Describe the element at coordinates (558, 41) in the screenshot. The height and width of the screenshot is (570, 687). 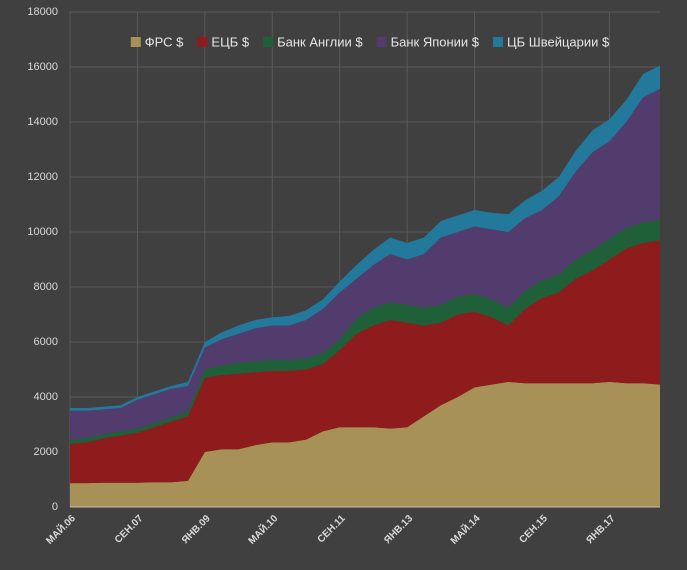
I see `legend-label: ЦБ Швейцарии $` at that location.